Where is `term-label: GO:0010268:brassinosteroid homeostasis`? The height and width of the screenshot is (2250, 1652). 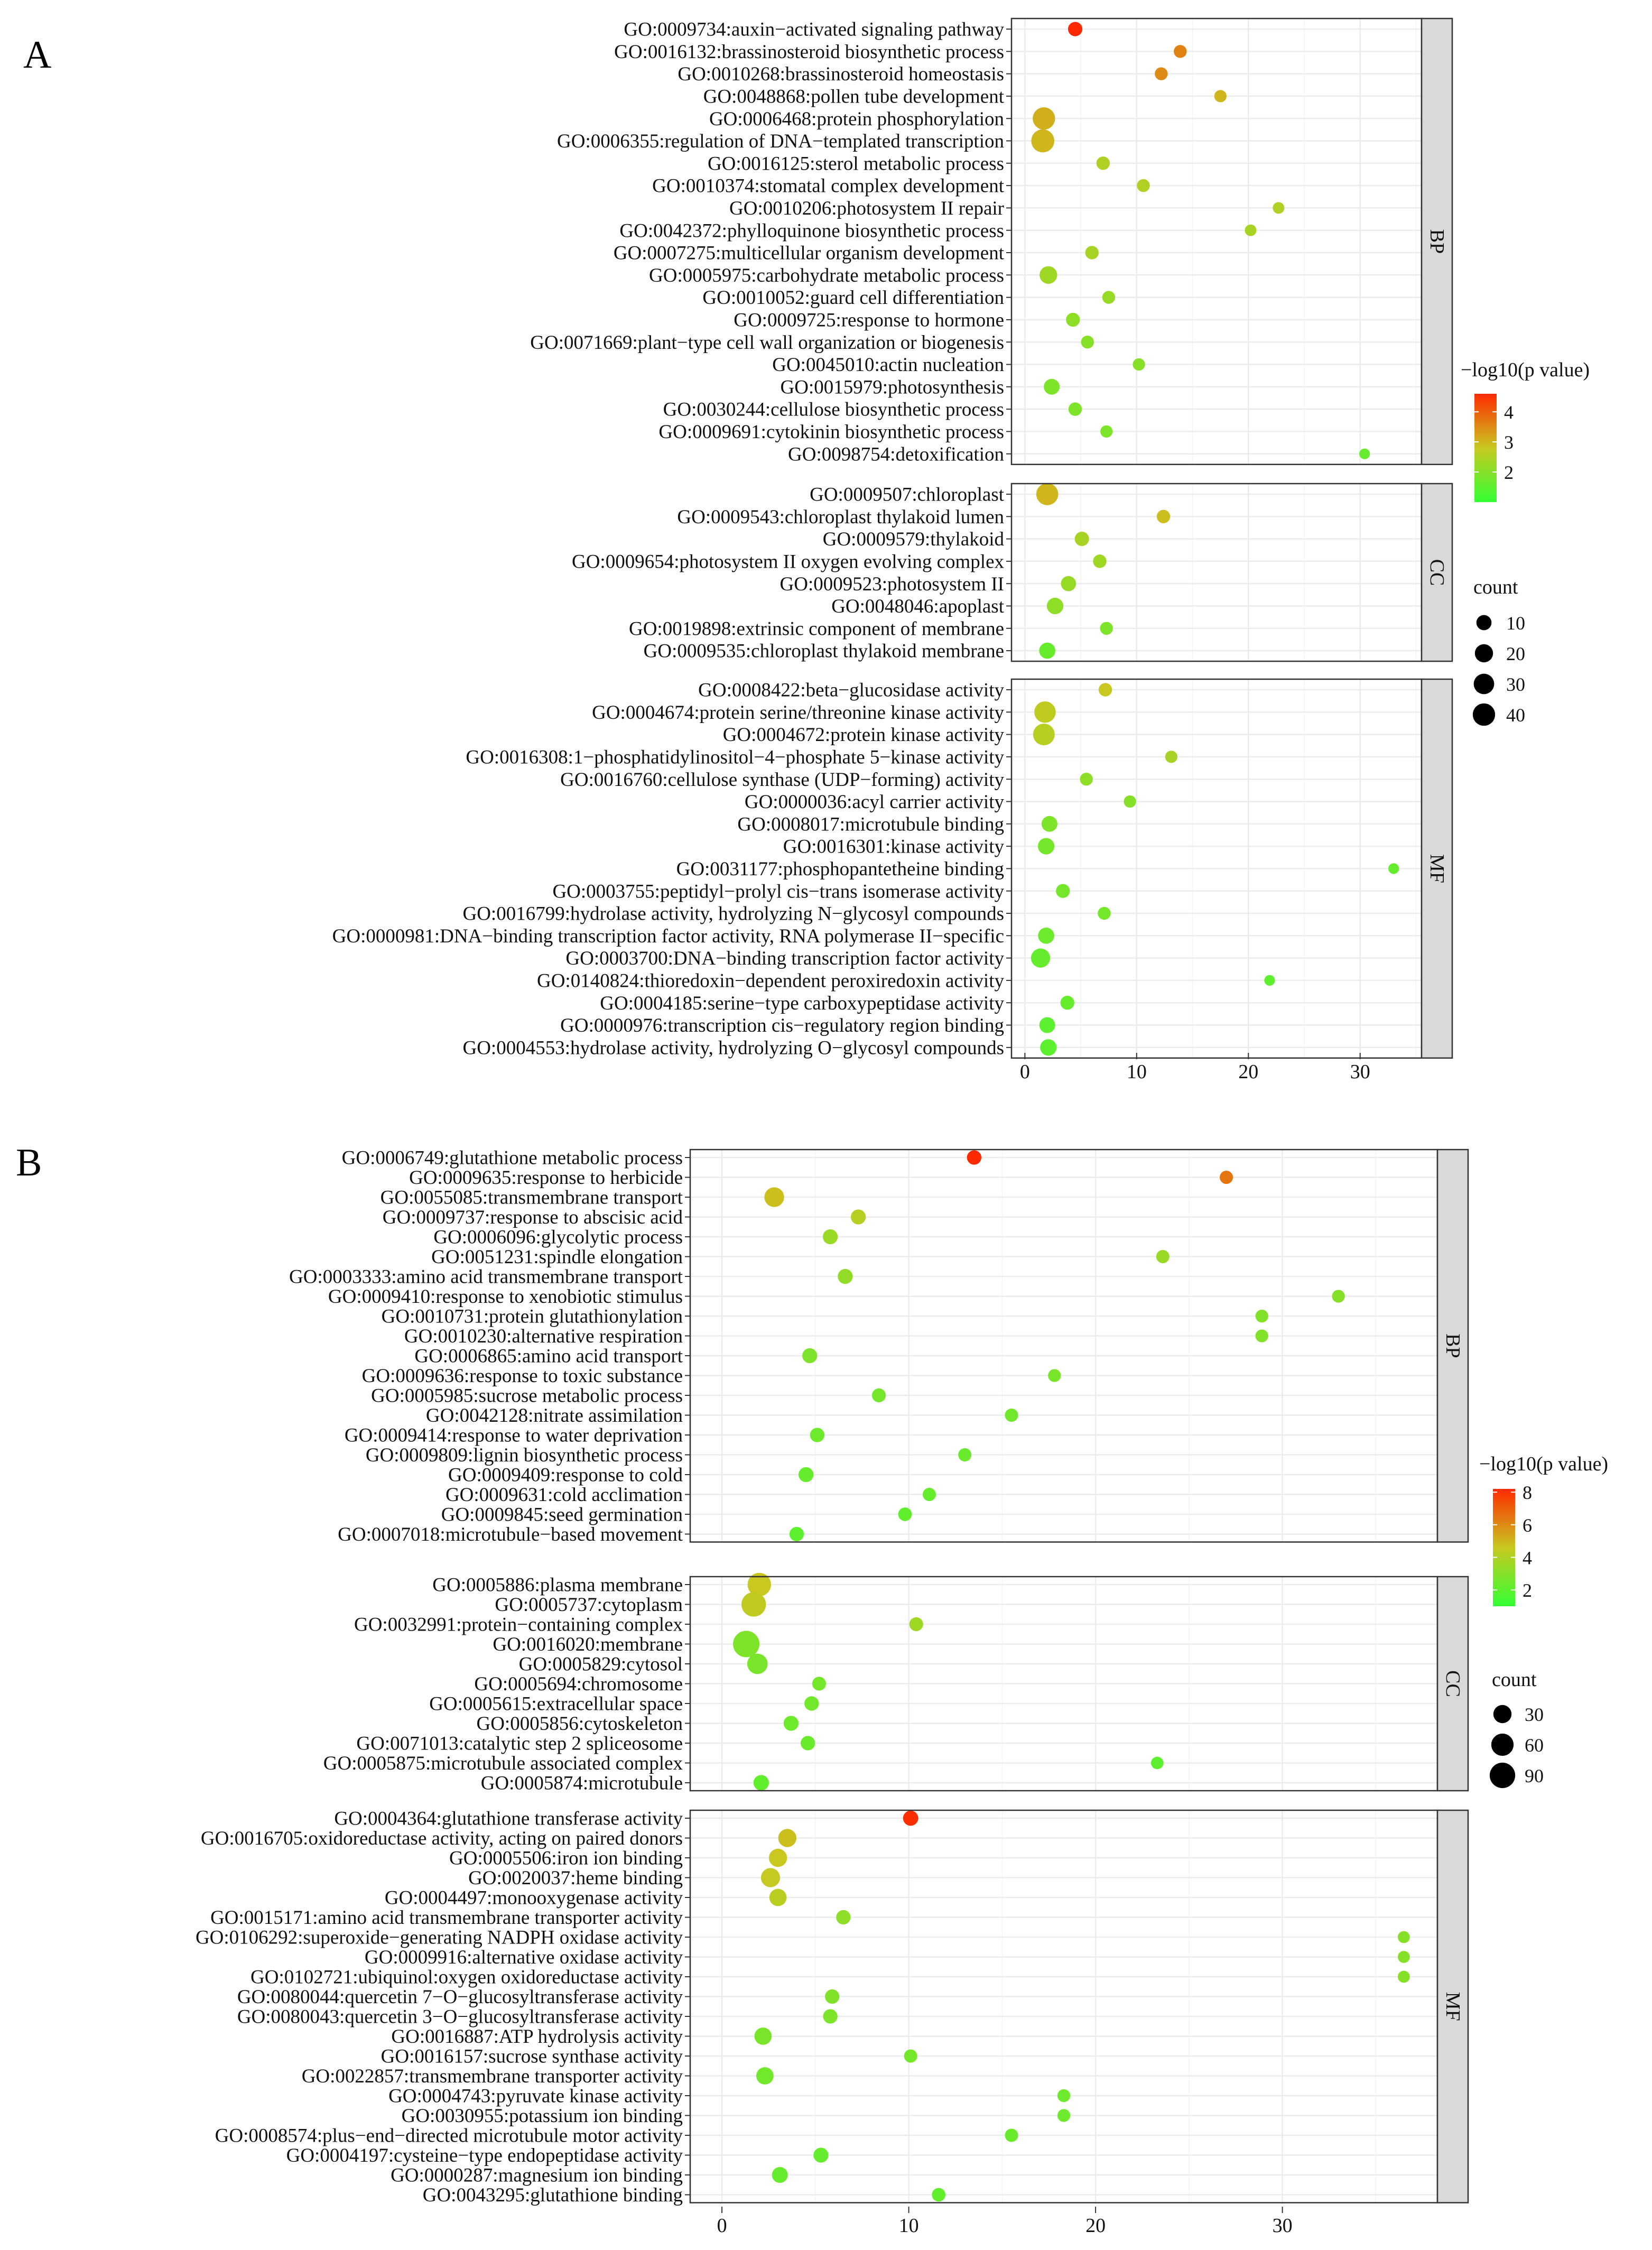 term-label: GO:0010268:brassinosteroid homeostasis is located at coordinates (841, 74).